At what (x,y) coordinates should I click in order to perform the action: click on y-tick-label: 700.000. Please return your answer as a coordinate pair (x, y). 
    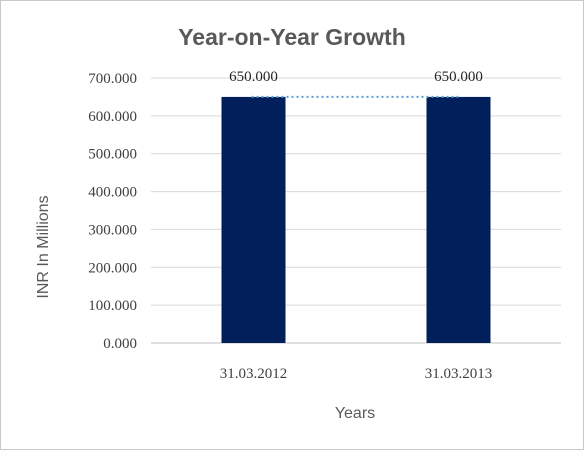
    Looking at the image, I should click on (112, 79).